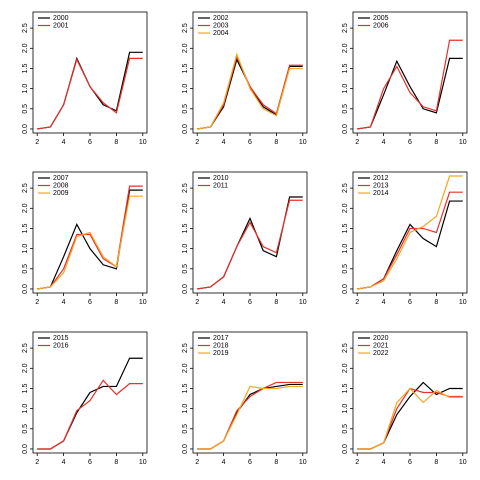 The width and height of the screenshot is (480, 480). What do you see at coordinates (381, 25) in the screenshot?
I see `legend-label: 2006` at bounding box center [381, 25].